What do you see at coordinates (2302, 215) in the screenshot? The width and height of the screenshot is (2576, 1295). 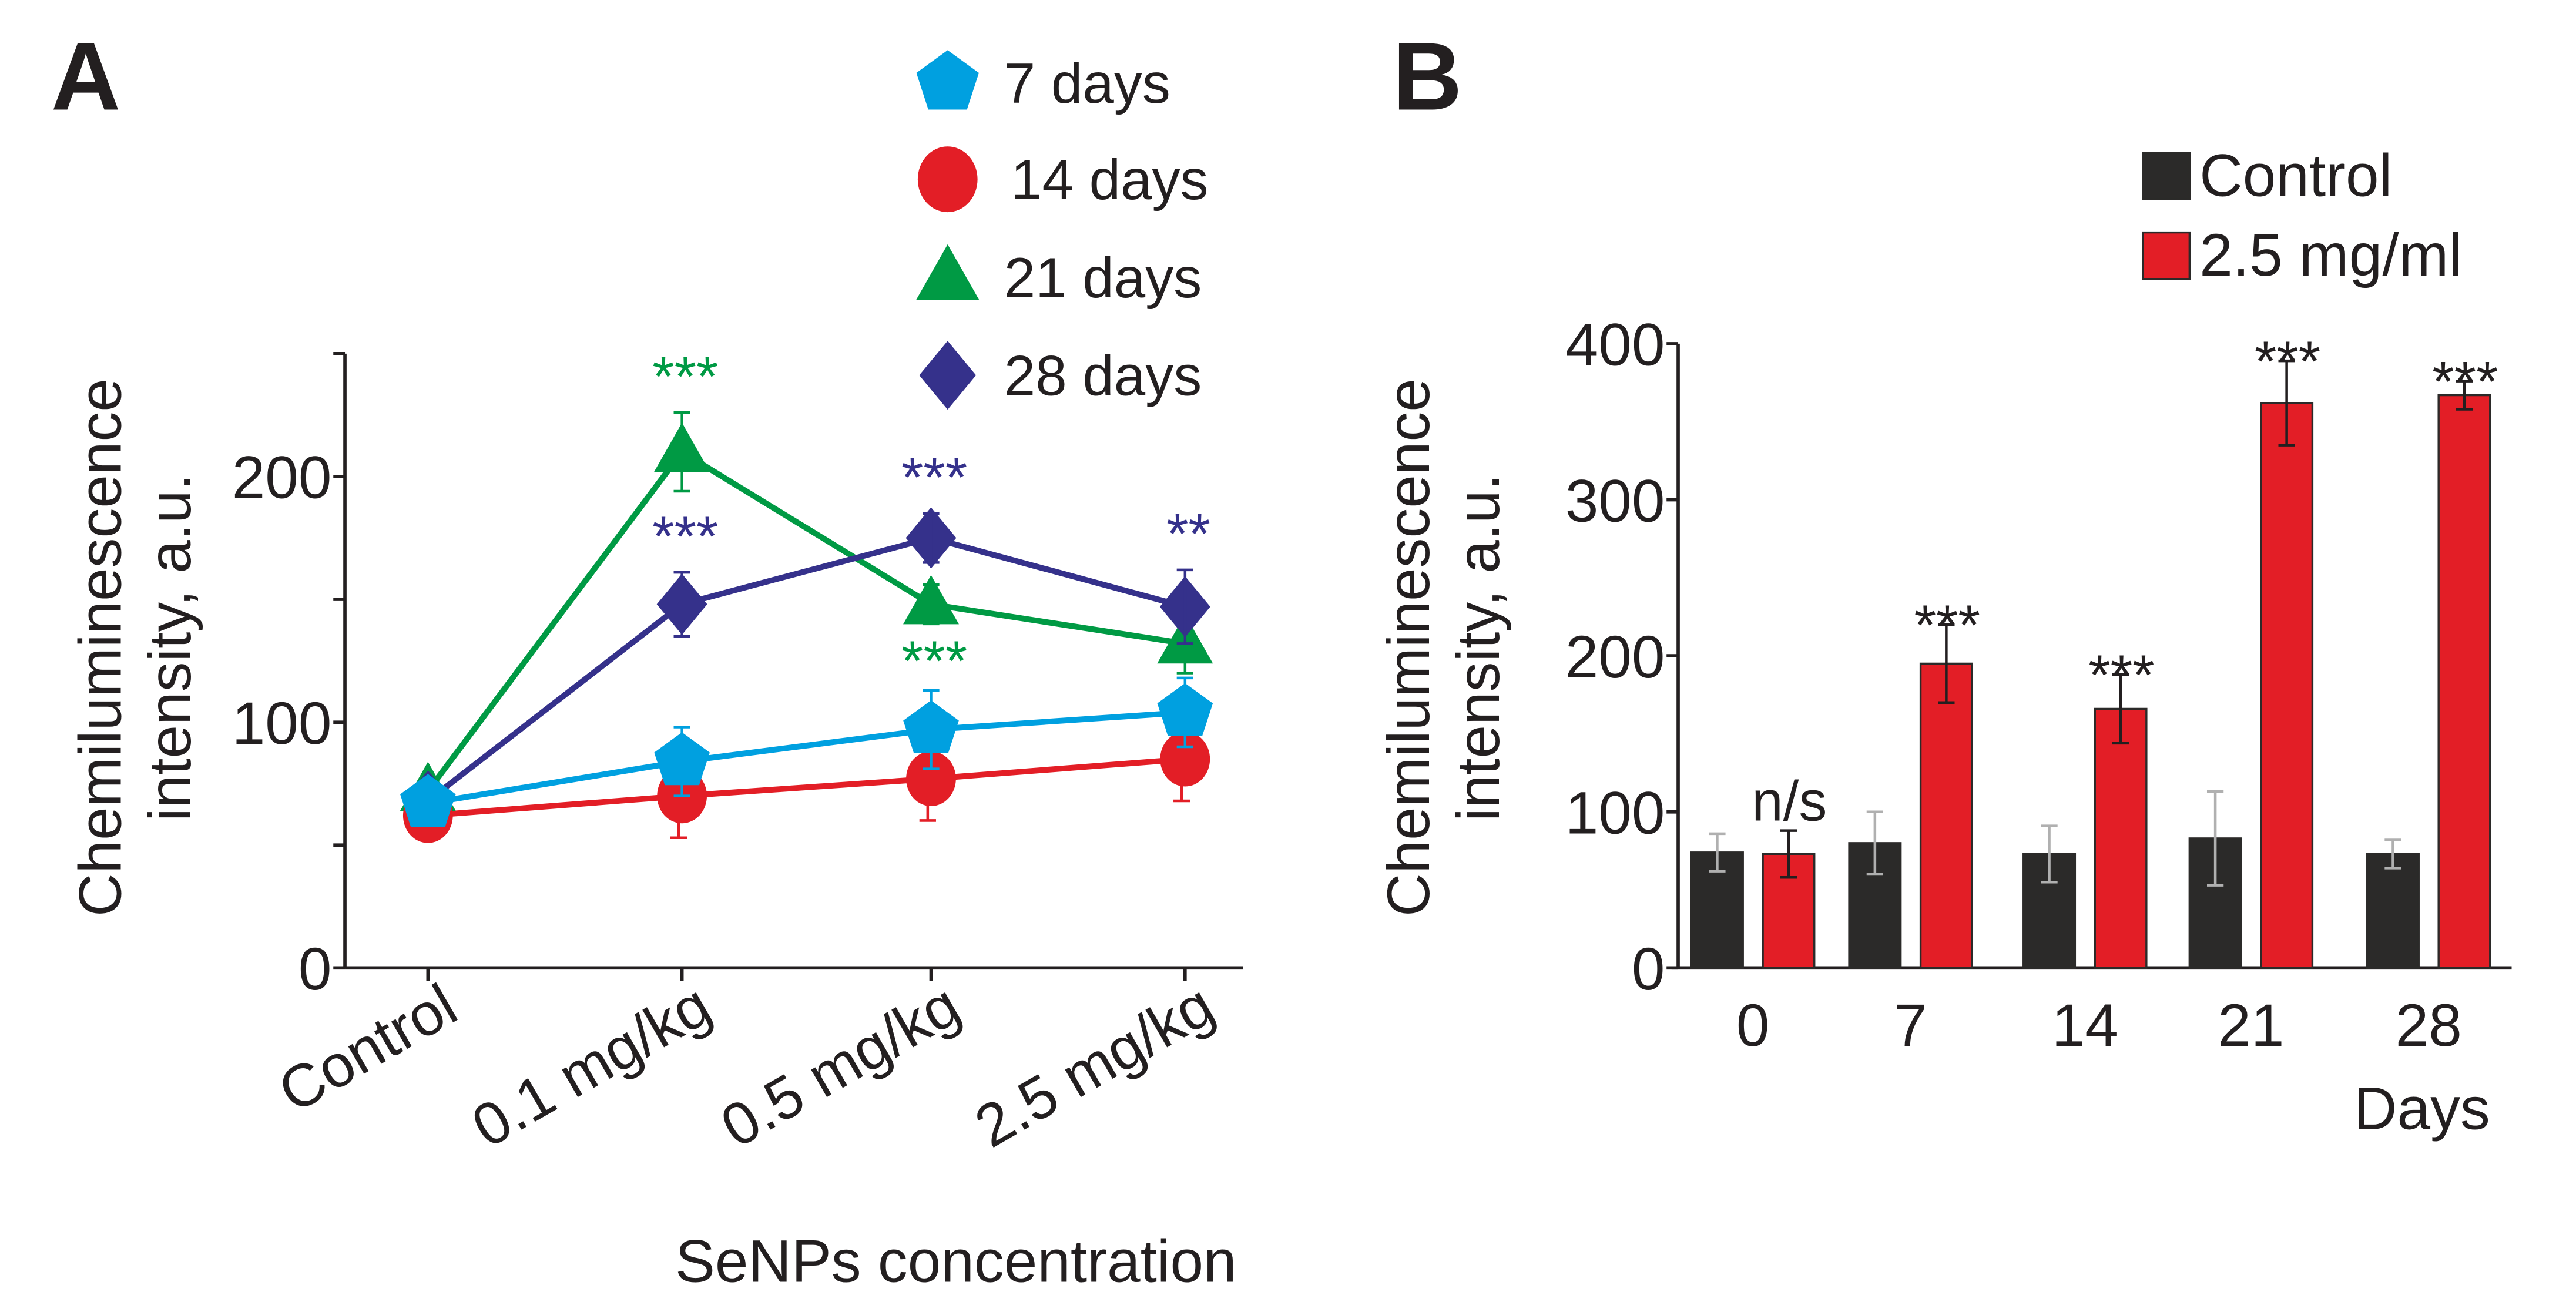 I see `legend: Control 2.5 mg/ml` at bounding box center [2302, 215].